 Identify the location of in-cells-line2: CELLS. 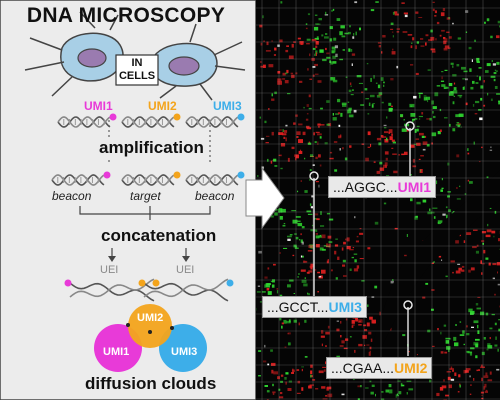
(137, 76).